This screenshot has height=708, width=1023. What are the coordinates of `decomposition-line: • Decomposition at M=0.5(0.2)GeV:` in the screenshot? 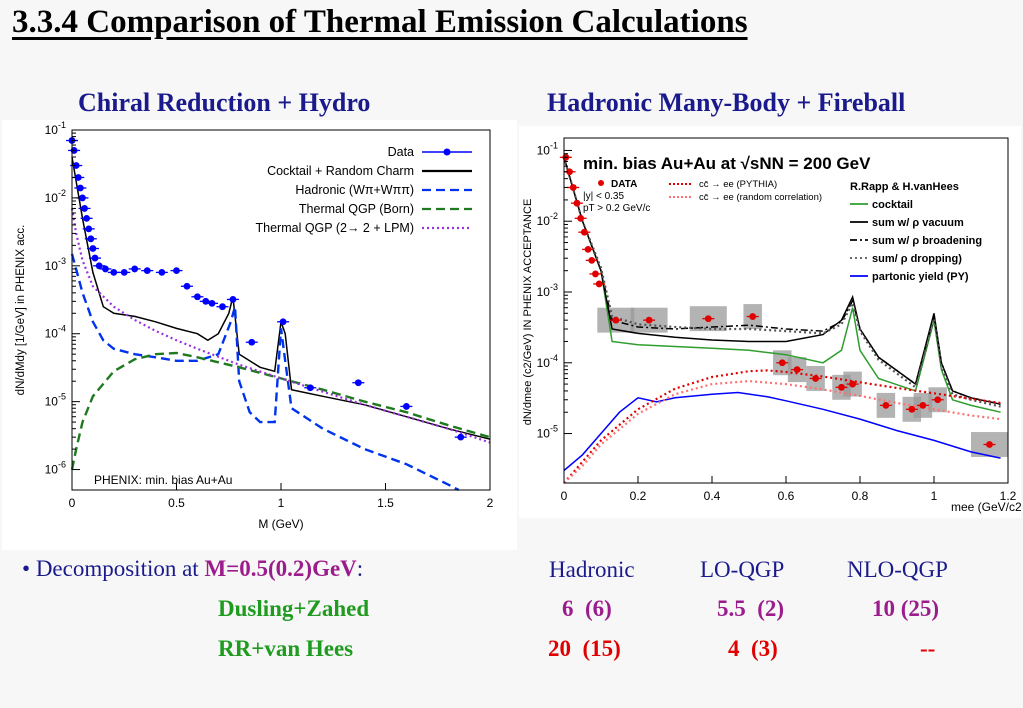 It's located at (192, 569).